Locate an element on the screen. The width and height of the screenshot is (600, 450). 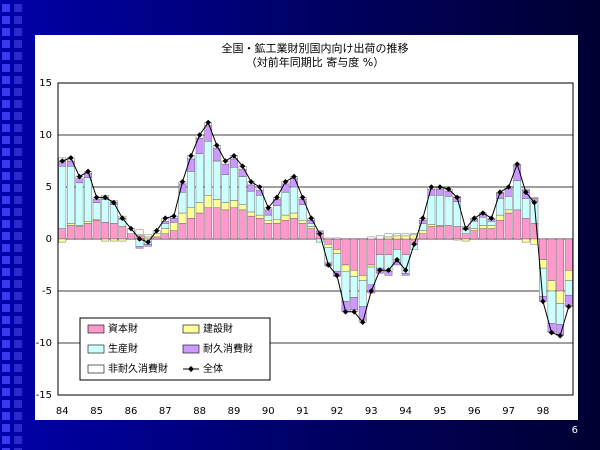
x-tick-label: 98 is located at coordinates (543, 411).